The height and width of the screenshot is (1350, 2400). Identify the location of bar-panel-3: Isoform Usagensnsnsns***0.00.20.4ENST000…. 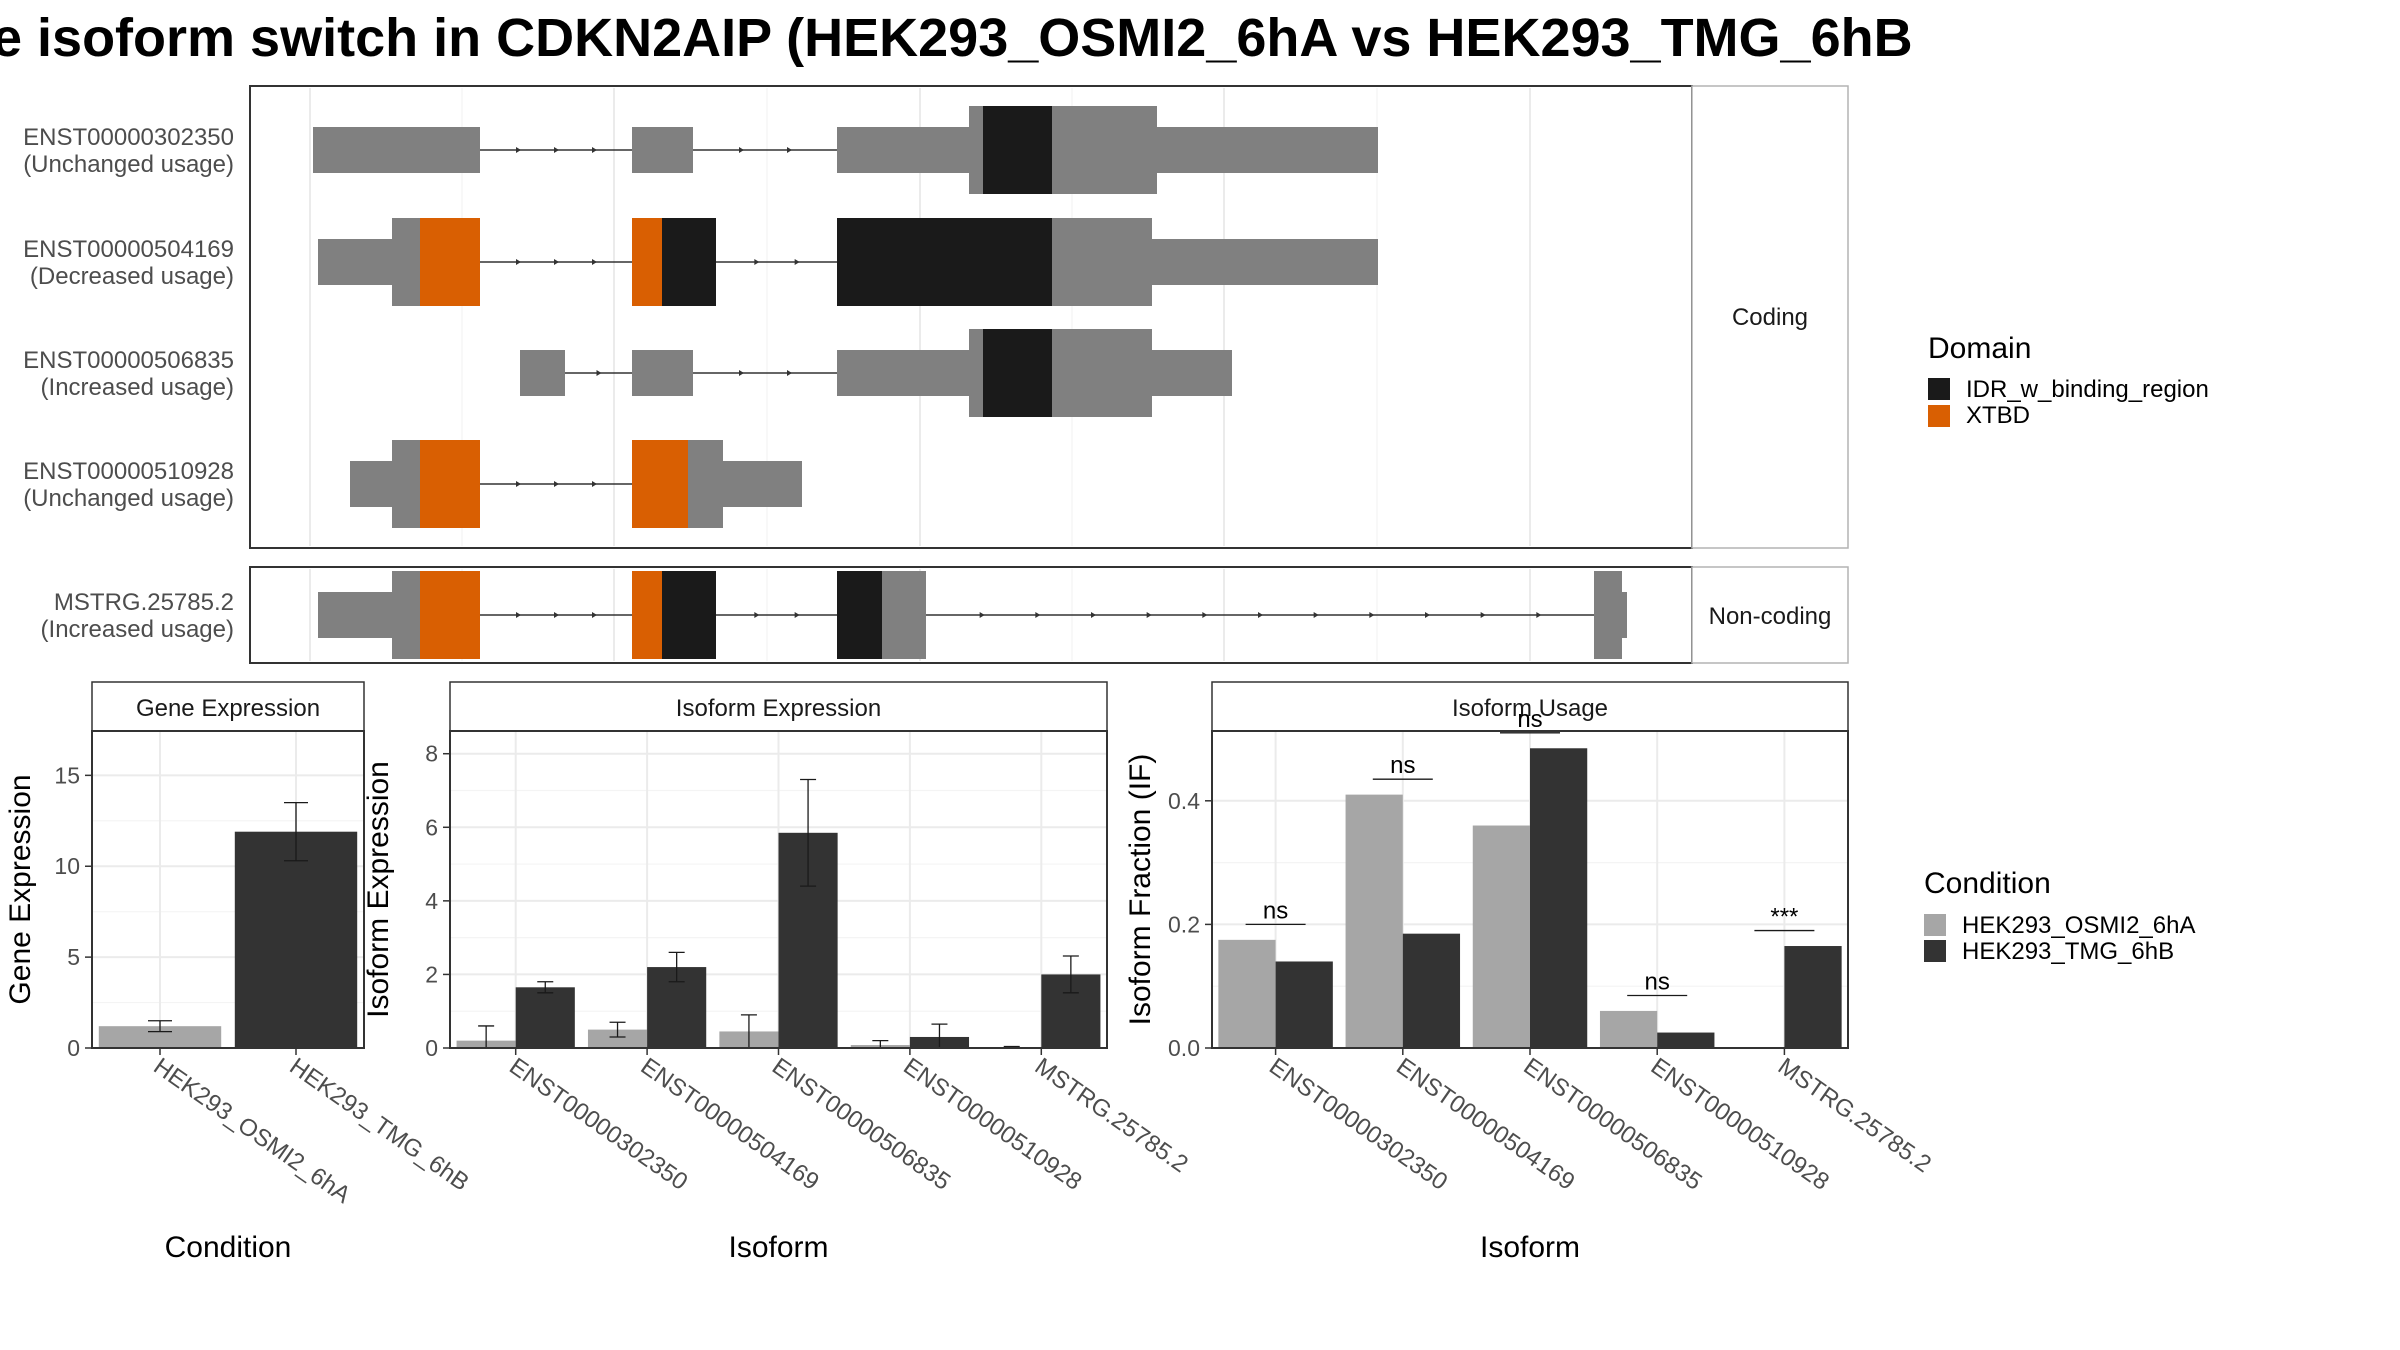
(1530, 972).